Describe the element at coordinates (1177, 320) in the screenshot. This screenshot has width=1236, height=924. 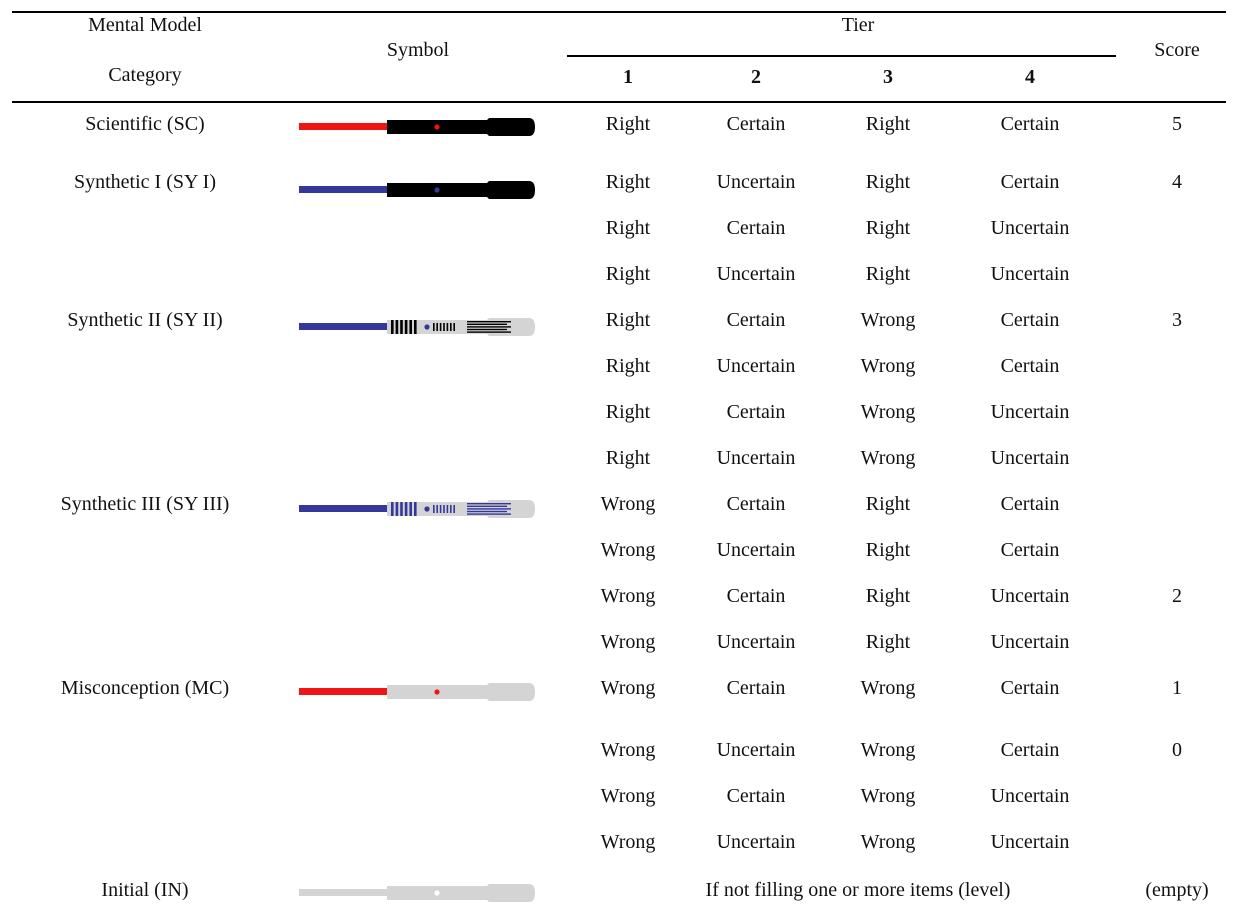
I see `row-score: 3` at that location.